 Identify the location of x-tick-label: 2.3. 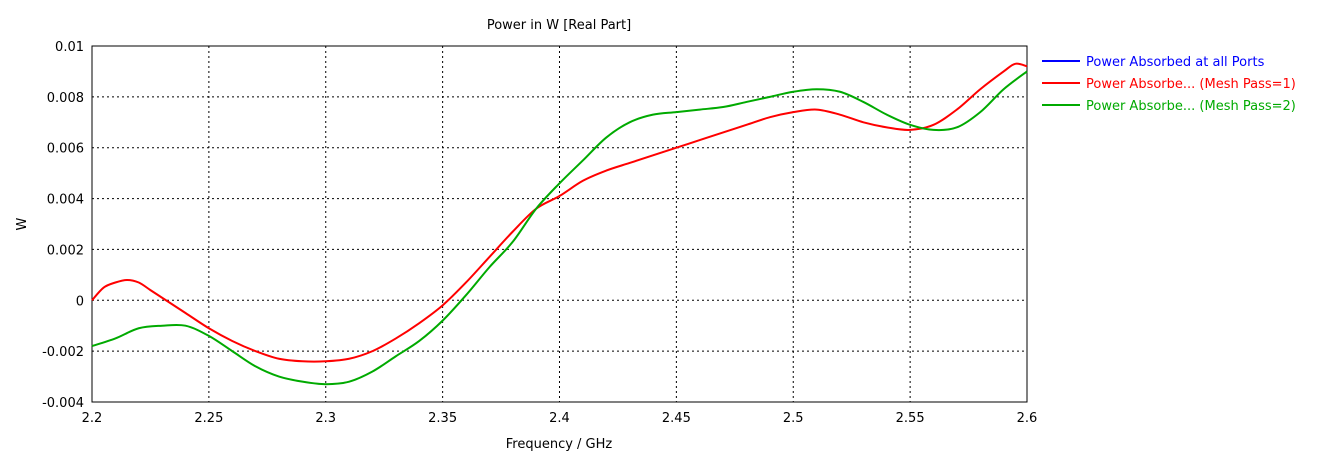
(325, 418).